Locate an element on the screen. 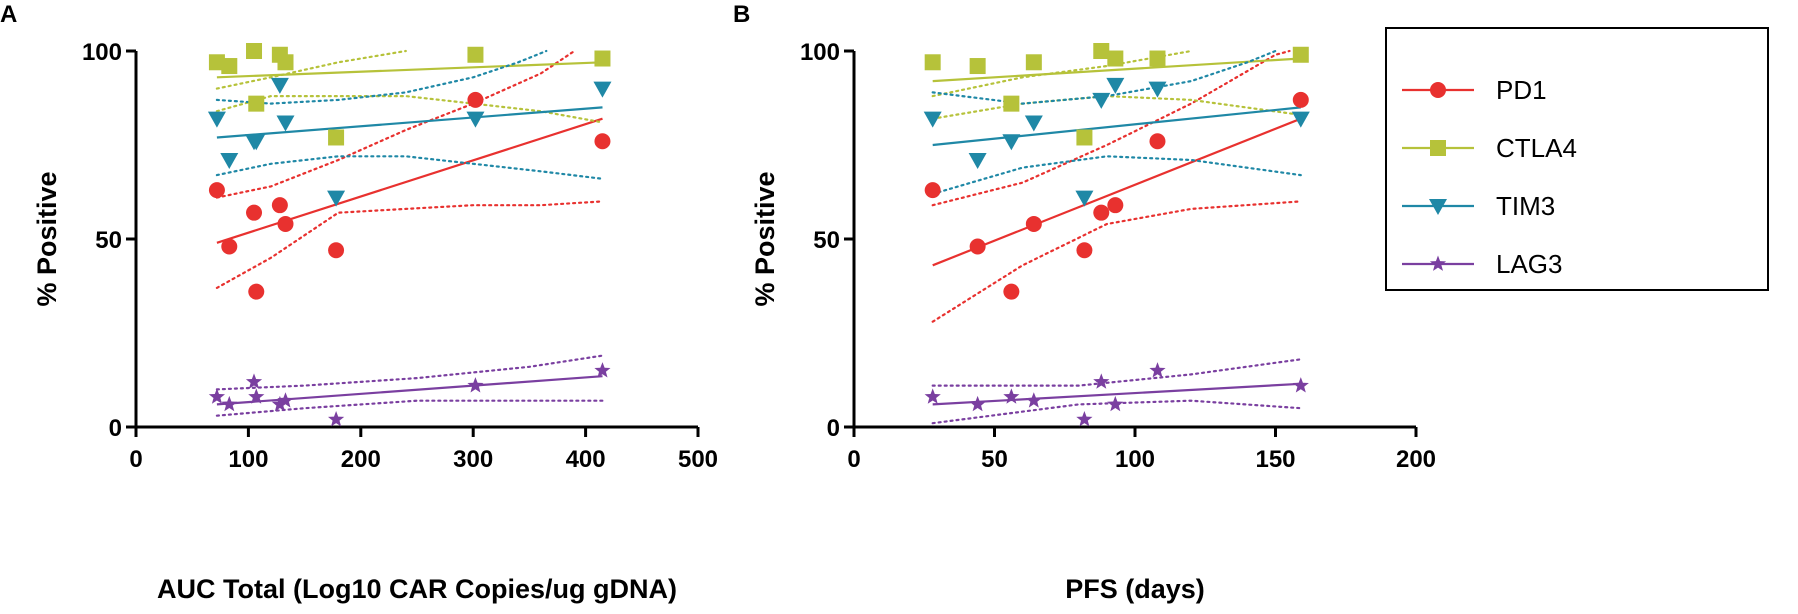  tim3-ci-upper is located at coordinates (381, 77).